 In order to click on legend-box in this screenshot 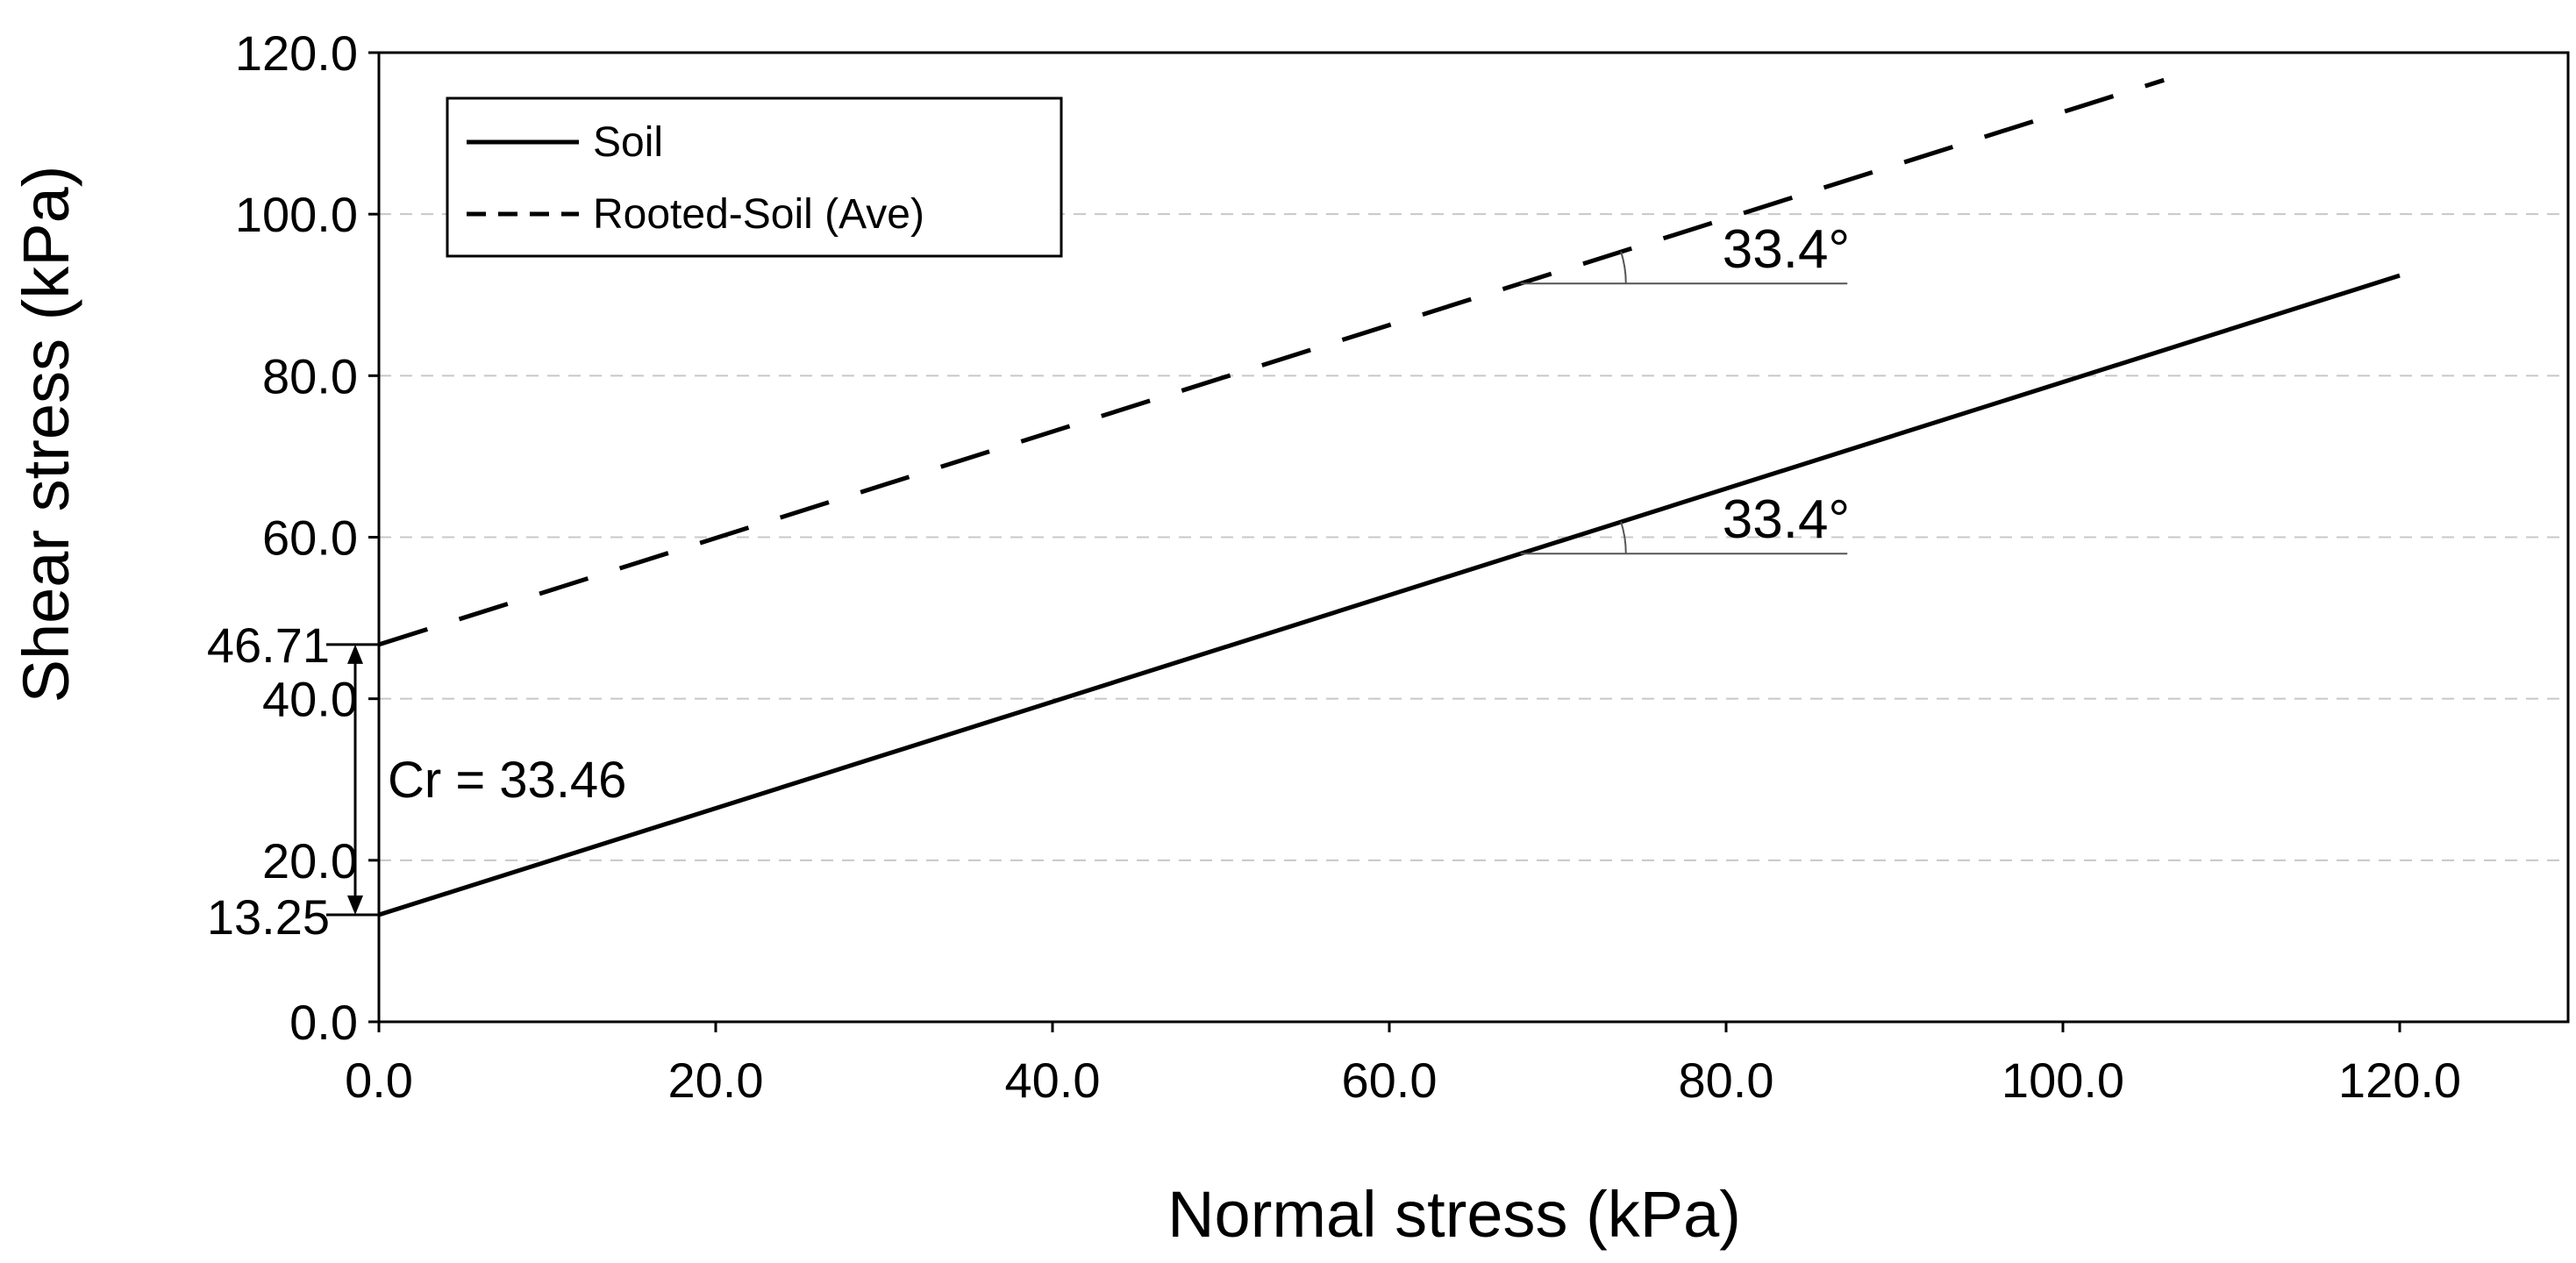, I will do `click(755, 177)`.